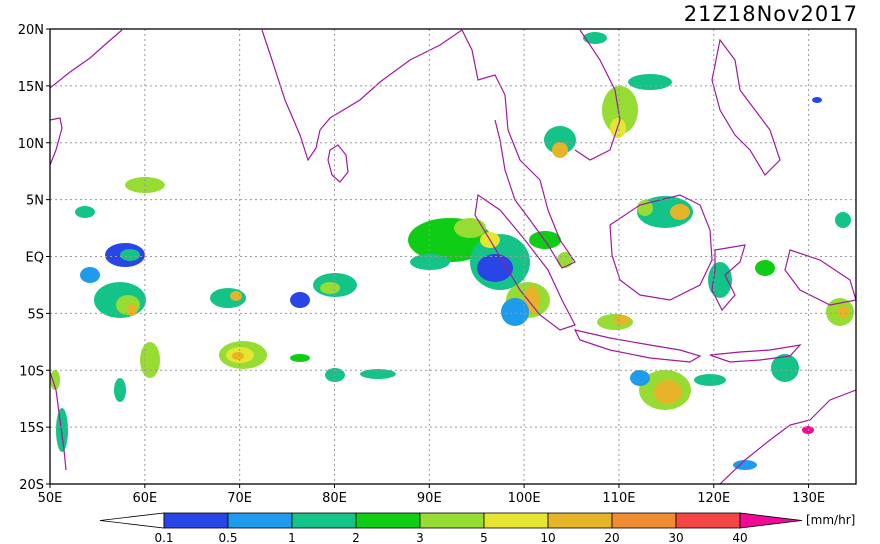  I want to click on vietnam-coast, so click(597, 95).